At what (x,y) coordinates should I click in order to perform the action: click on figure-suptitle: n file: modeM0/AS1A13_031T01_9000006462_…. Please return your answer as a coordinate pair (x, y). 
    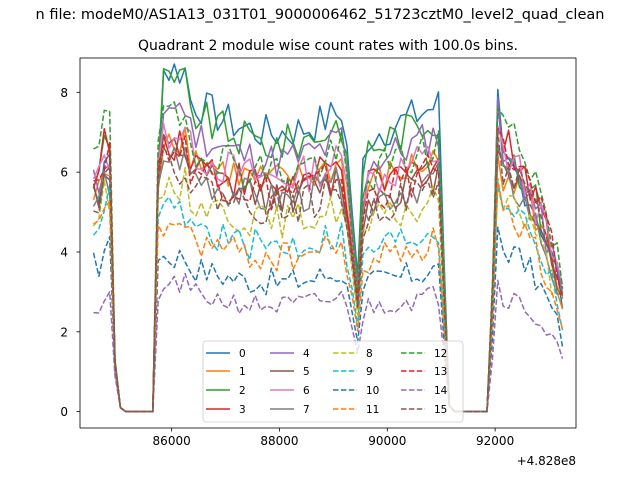
    Looking at the image, I should click on (320, 15).